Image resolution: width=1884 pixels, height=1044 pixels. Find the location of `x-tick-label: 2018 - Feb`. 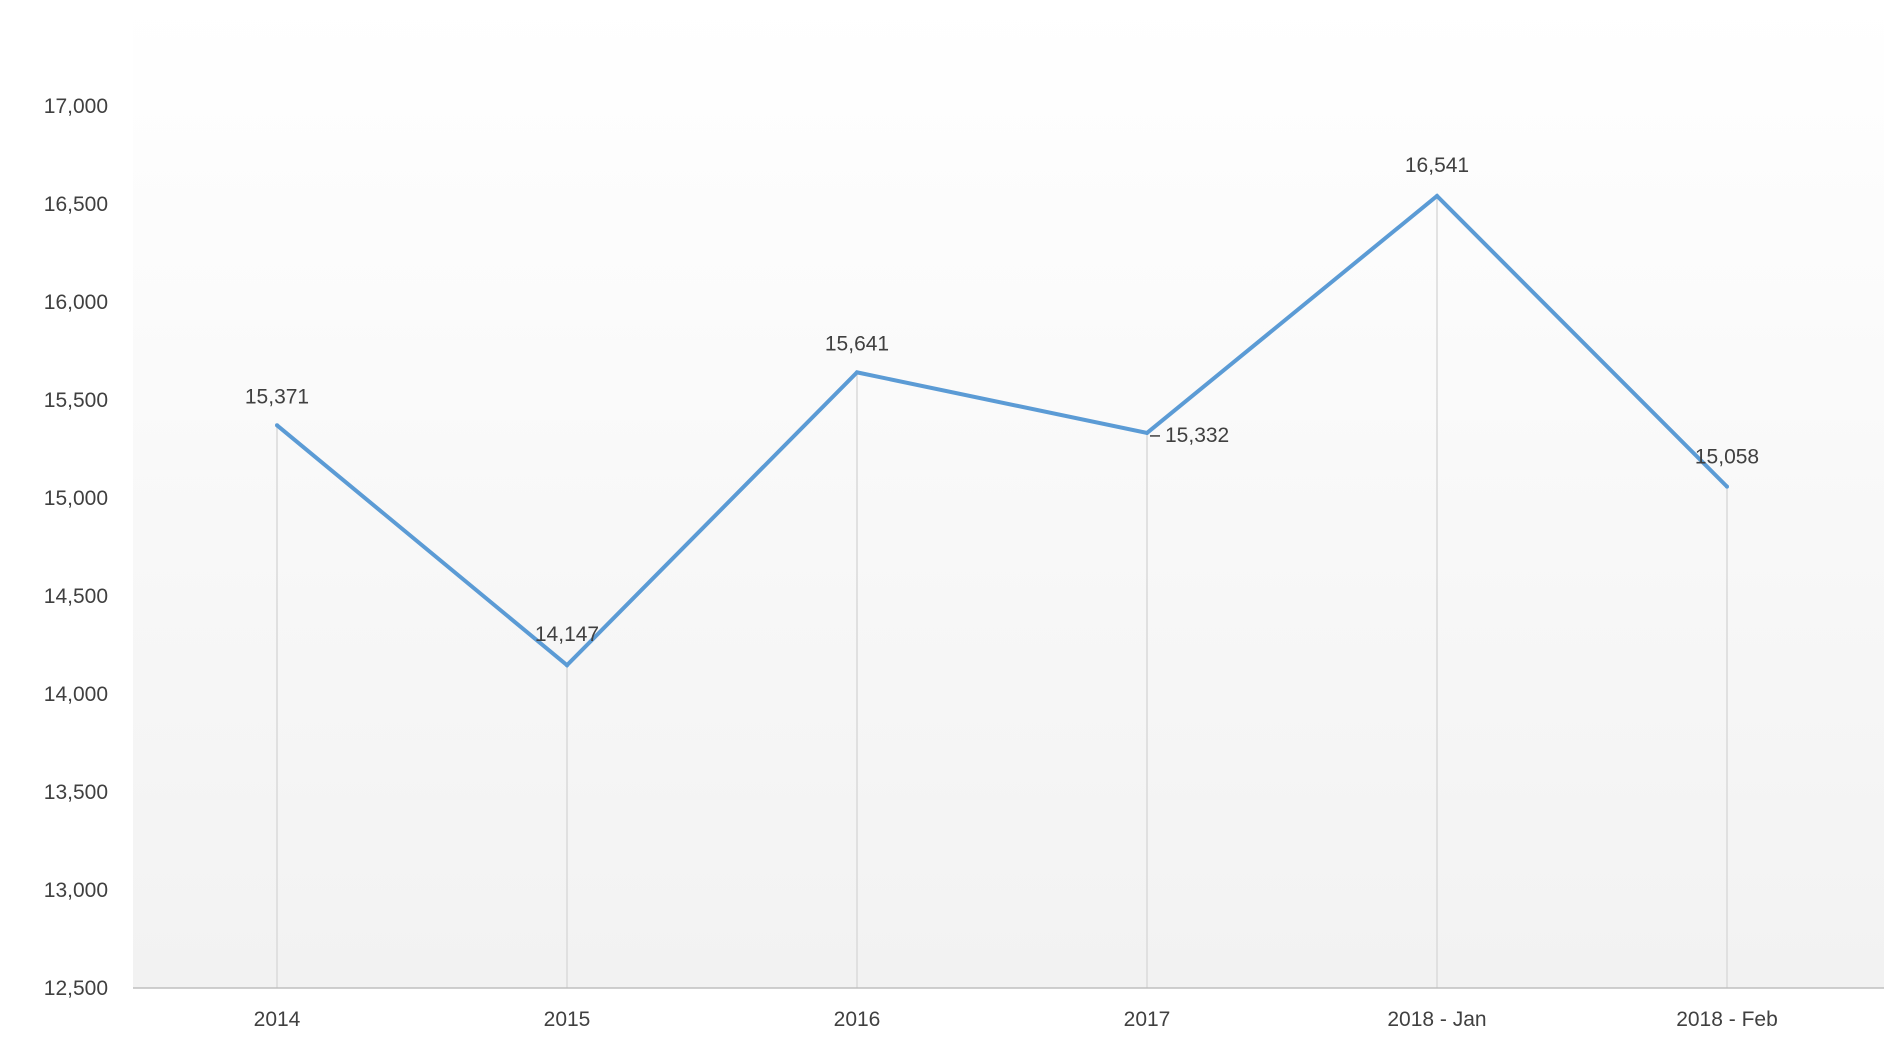

x-tick-label: 2018 - Feb is located at coordinates (1727, 1019).